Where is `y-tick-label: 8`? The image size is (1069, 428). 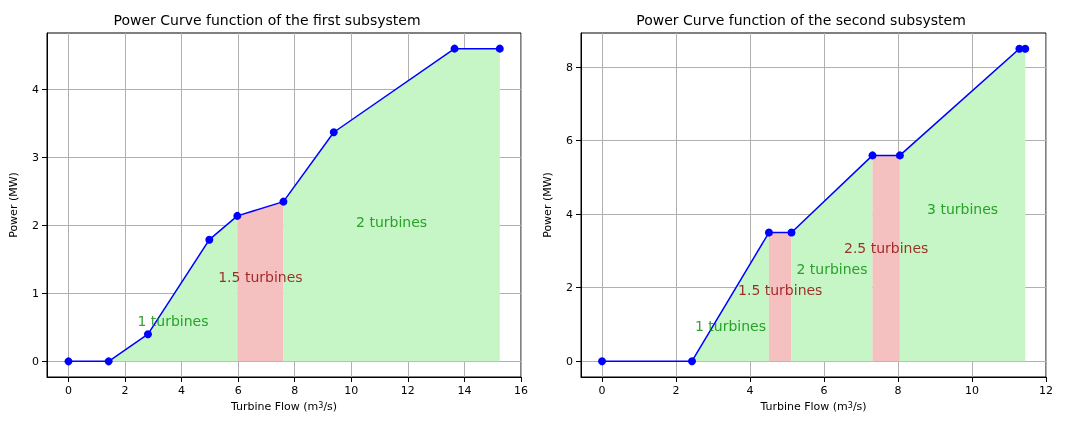
y-tick-label: 8 is located at coordinates (569, 67).